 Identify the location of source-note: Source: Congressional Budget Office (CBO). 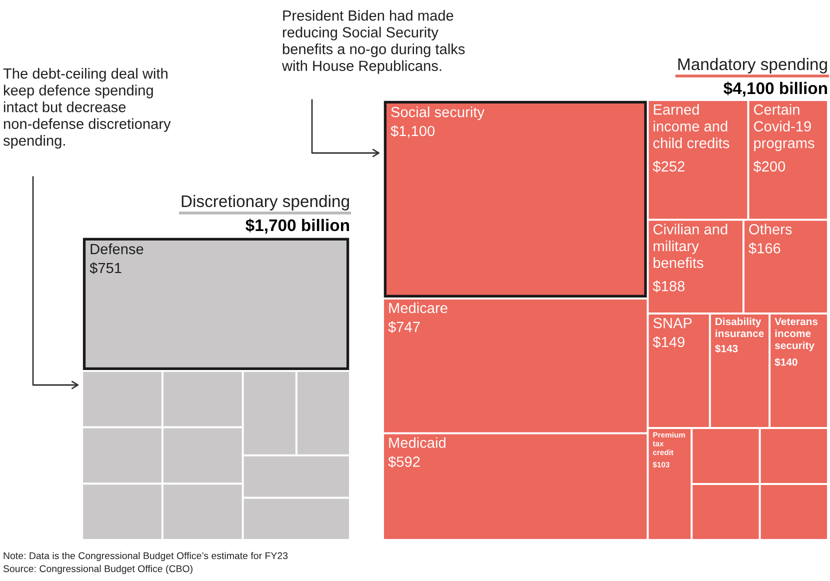
(97, 569).